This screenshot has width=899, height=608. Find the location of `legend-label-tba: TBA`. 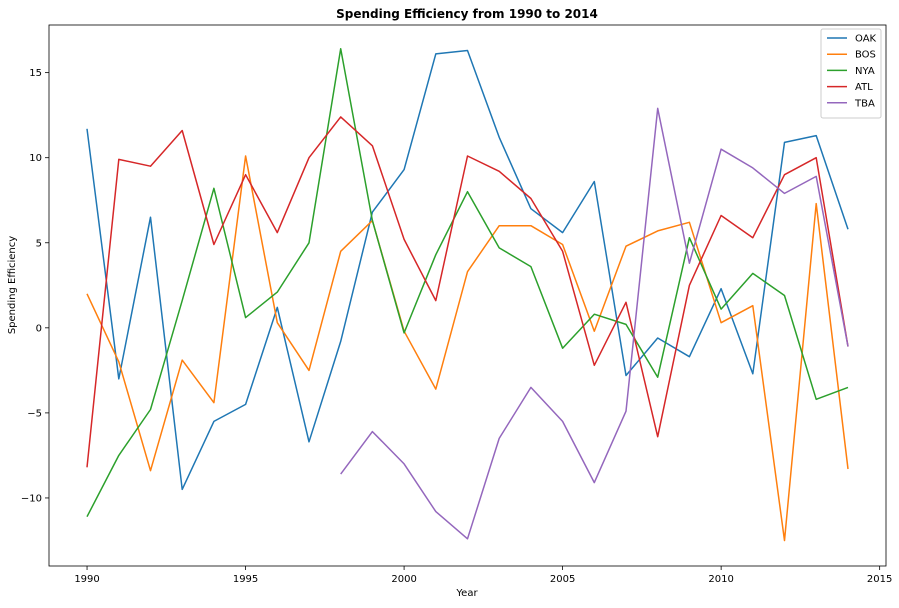

legend-label-tba: TBA is located at coordinates (864, 103).